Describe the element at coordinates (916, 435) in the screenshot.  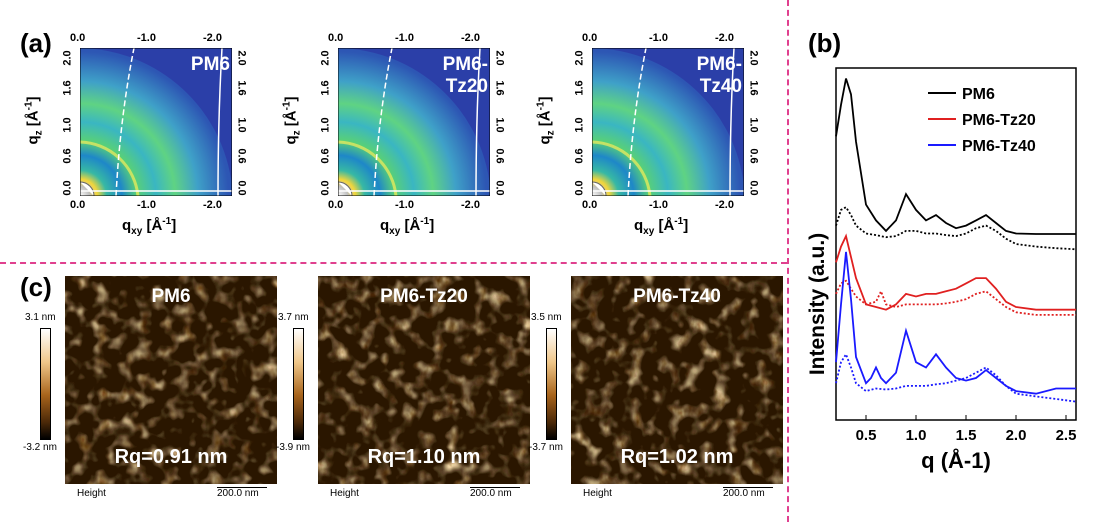
I see `x-tick-label: 1.0` at that location.